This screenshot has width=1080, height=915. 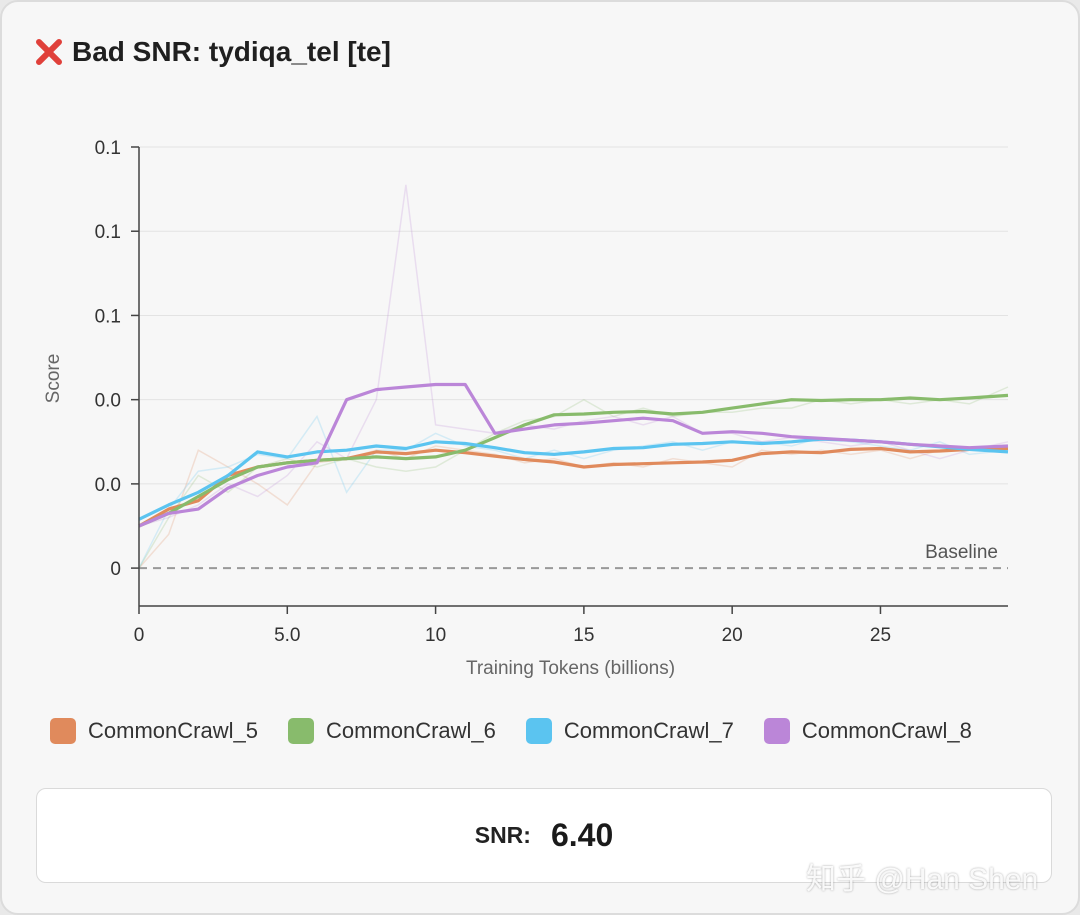 What do you see at coordinates (648, 730) in the screenshot?
I see `legend-label: CommonCrawl_7` at bounding box center [648, 730].